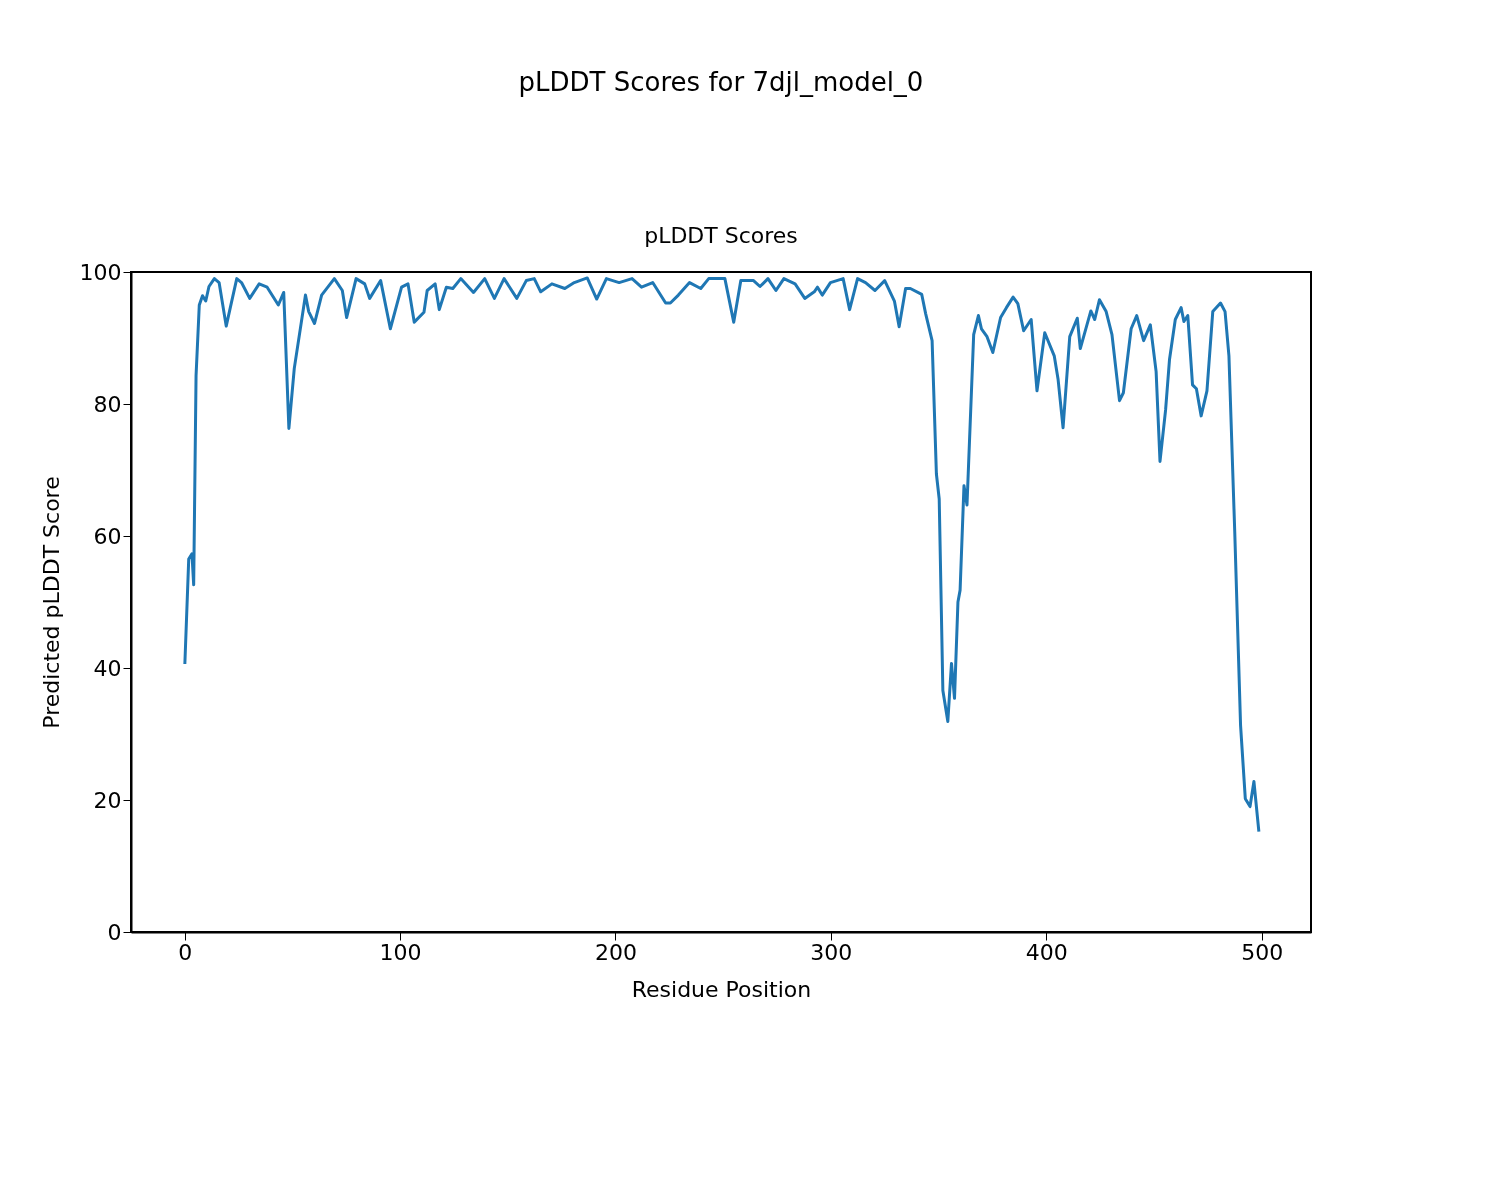 The image size is (1500, 1200). Describe the element at coordinates (185, 952) in the screenshot. I see `x-tick-label: 0` at that location.